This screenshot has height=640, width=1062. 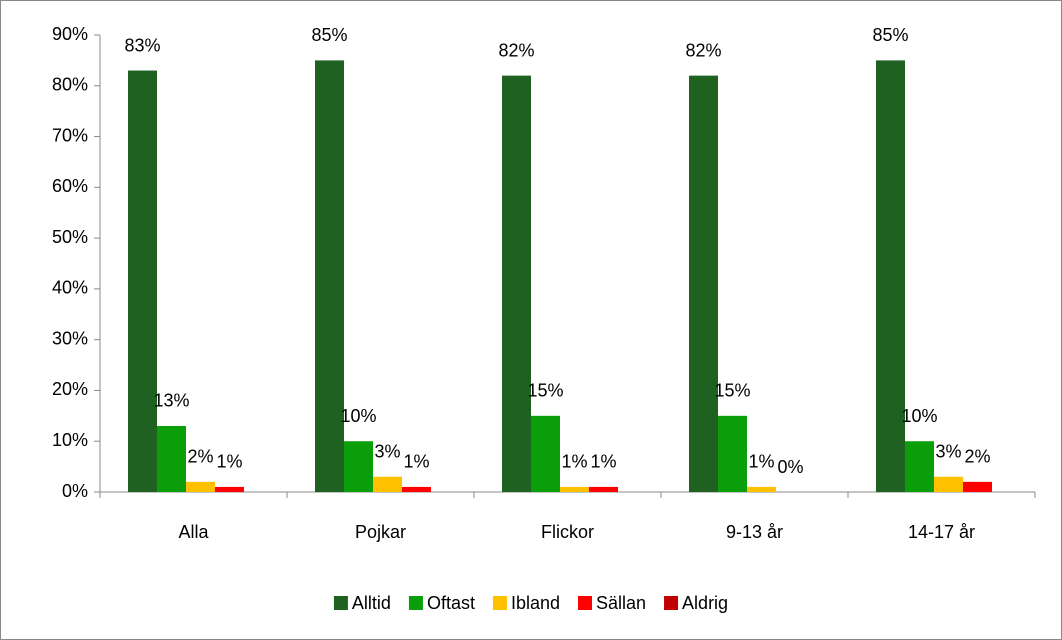 What do you see at coordinates (142, 45) in the screenshot?
I see `data-label: 83%` at bounding box center [142, 45].